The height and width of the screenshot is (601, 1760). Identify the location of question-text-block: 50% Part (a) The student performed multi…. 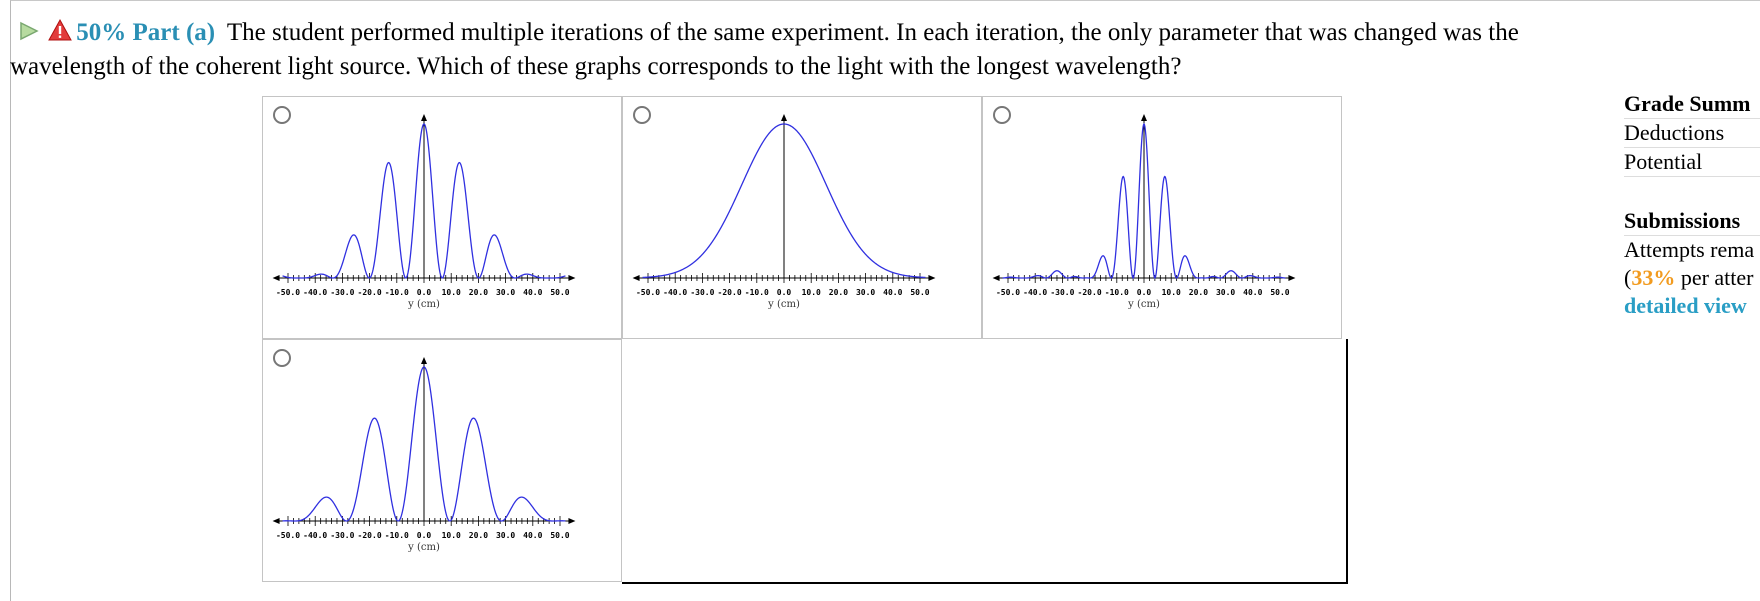
(884, 50).